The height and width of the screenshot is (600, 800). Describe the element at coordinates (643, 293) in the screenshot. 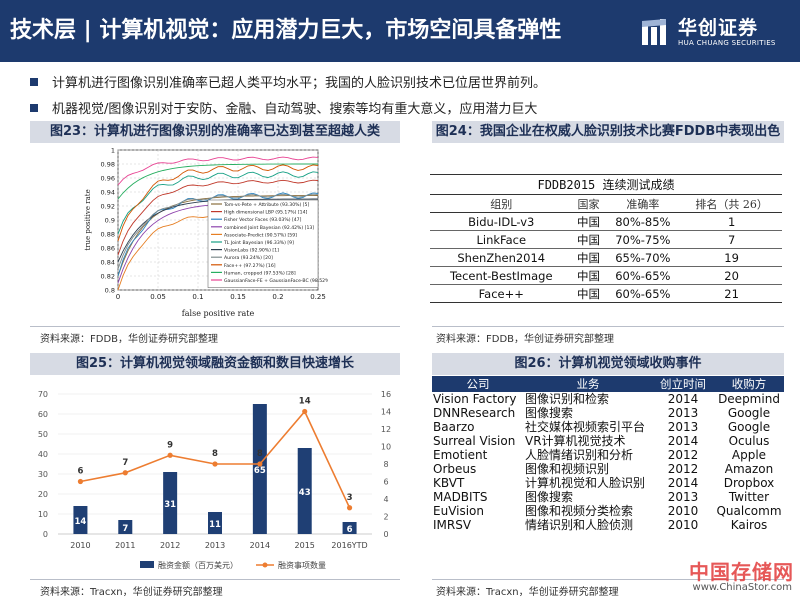

I see `fddb-cell: 60%-65%` at that location.